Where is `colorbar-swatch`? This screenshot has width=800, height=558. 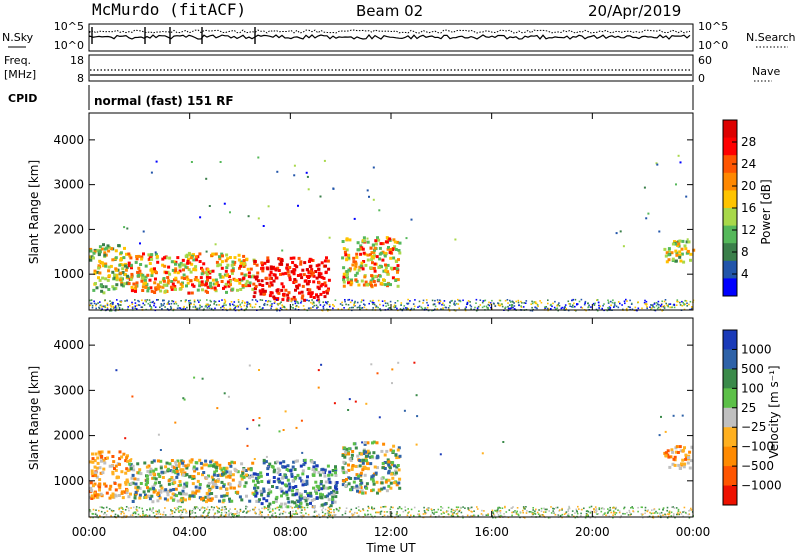 colorbar-swatch is located at coordinates (730, 252).